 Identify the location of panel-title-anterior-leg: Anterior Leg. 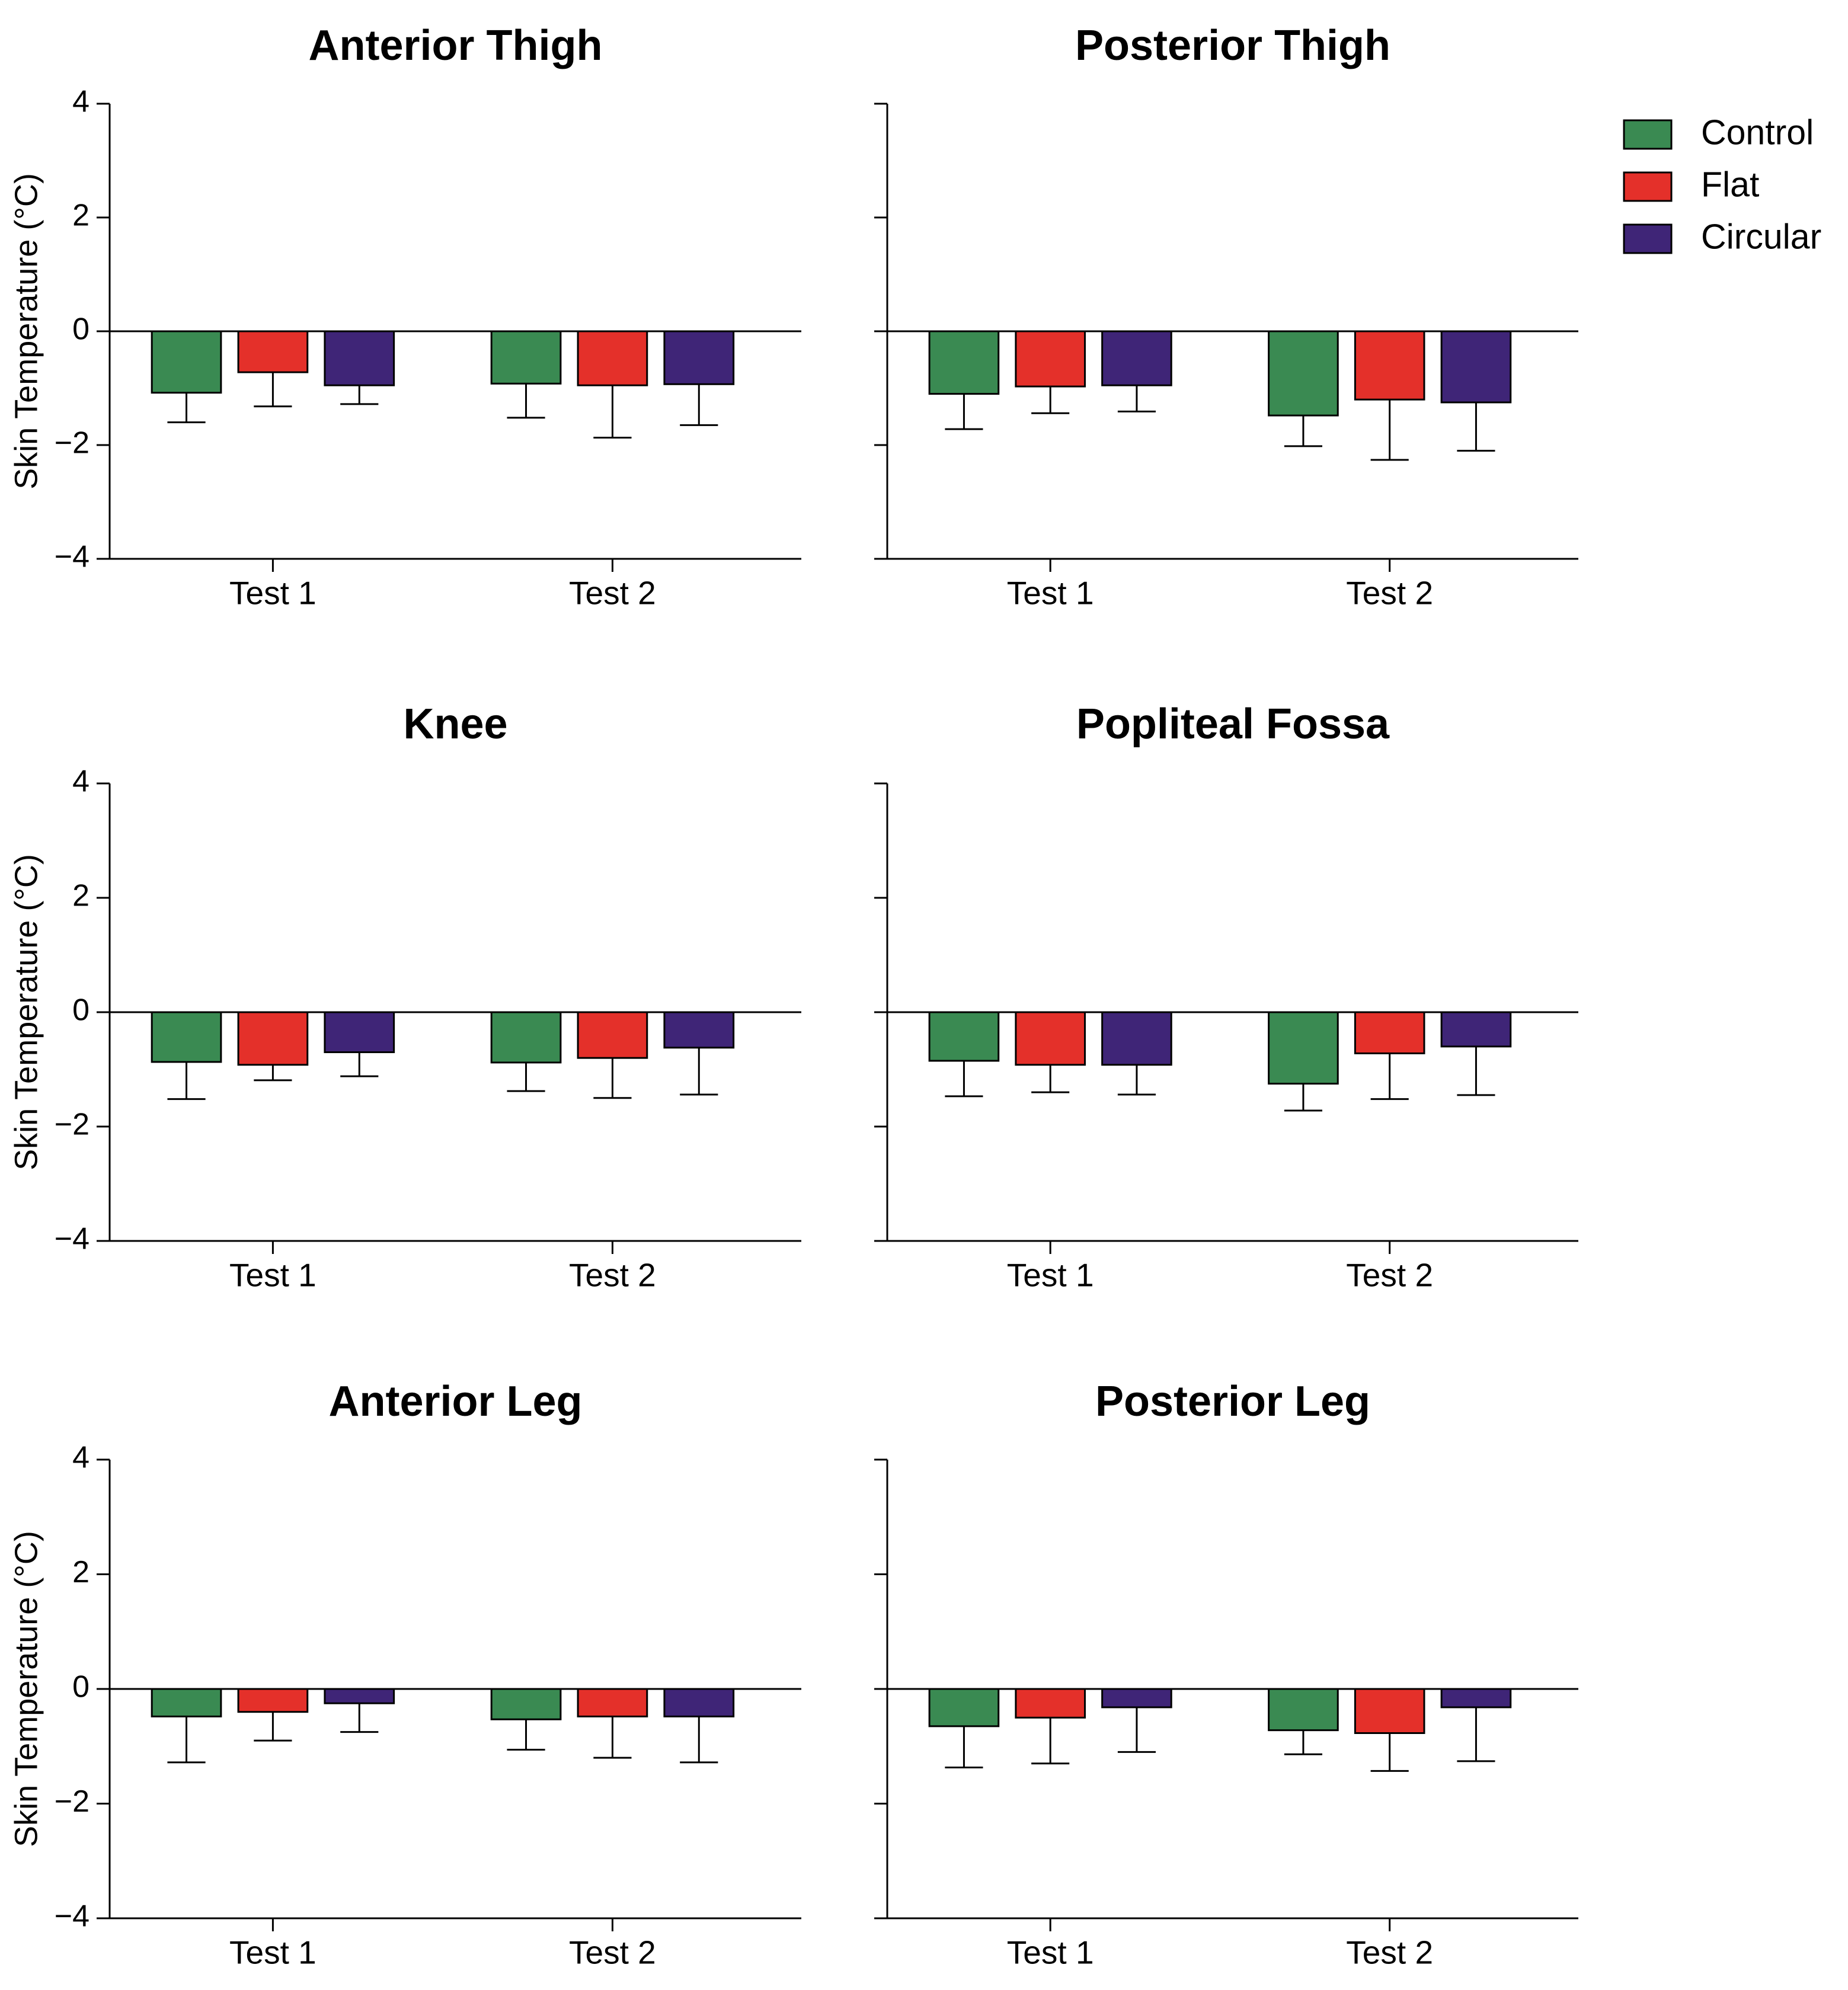
(455, 1401).